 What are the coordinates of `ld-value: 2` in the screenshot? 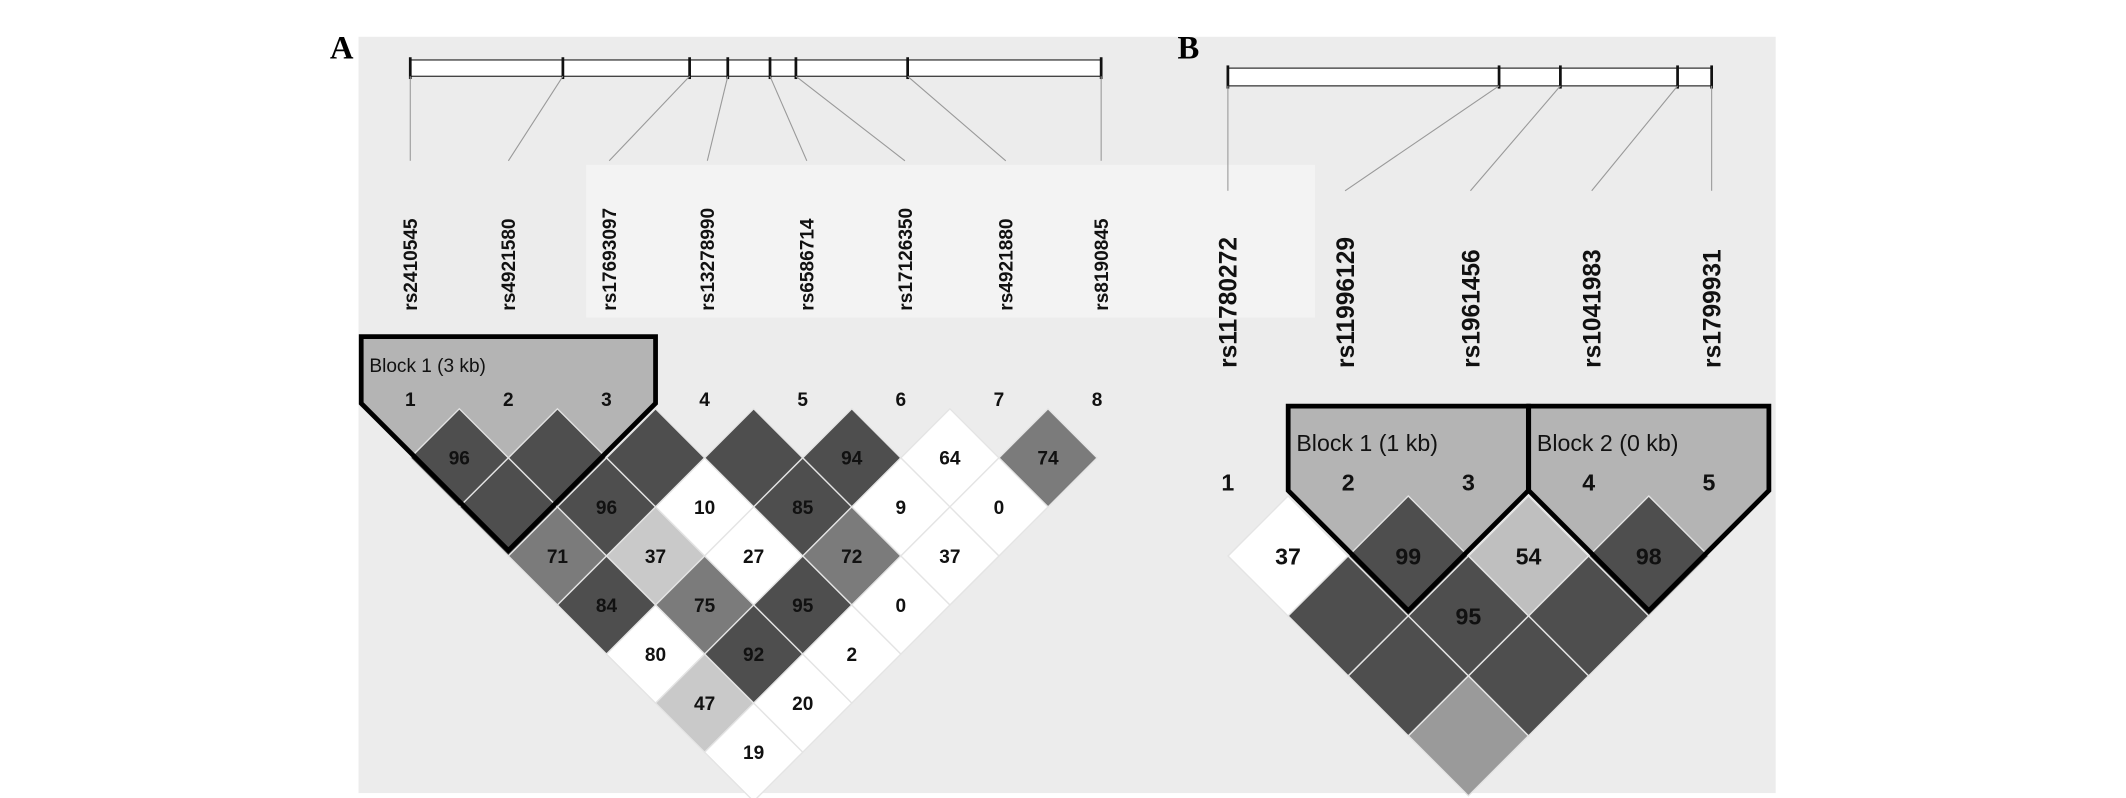 It's located at (851, 655).